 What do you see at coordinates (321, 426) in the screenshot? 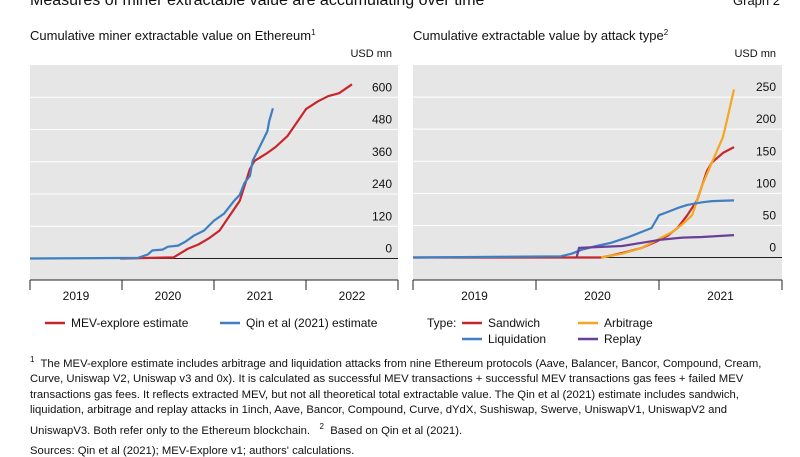
I see `footnote-mark: 2` at bounding box center [321, 426].